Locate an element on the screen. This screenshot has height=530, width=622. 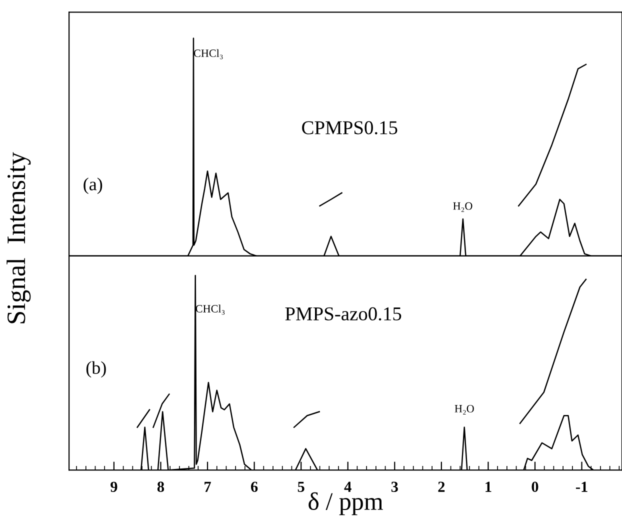
annotation: CPMPS0.15 is located at coordinates (350, 127).